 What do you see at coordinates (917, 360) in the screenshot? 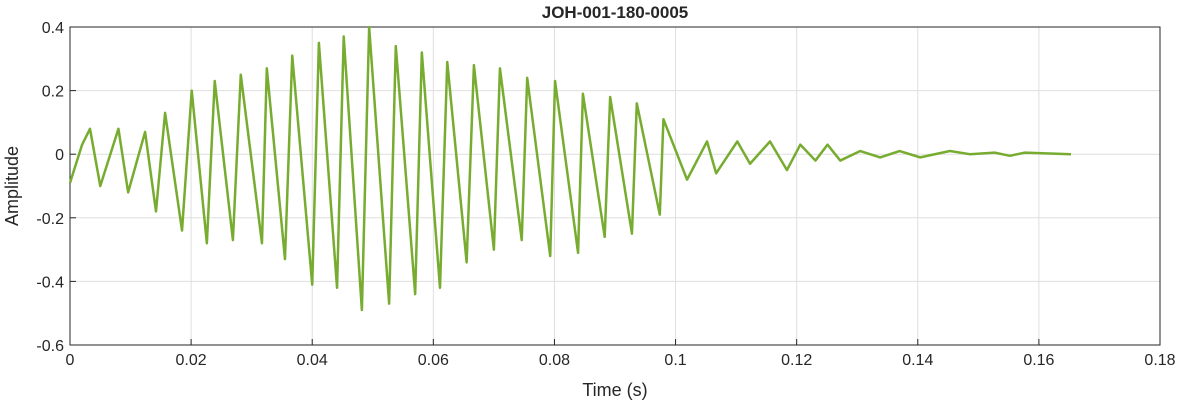
I see `x-tick-label: 0.14` at bounding box center [917, 360].